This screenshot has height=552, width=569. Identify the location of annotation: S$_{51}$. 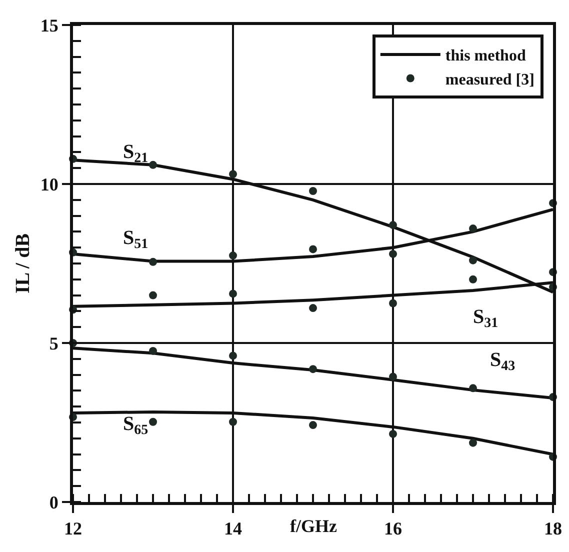
(135, 239).